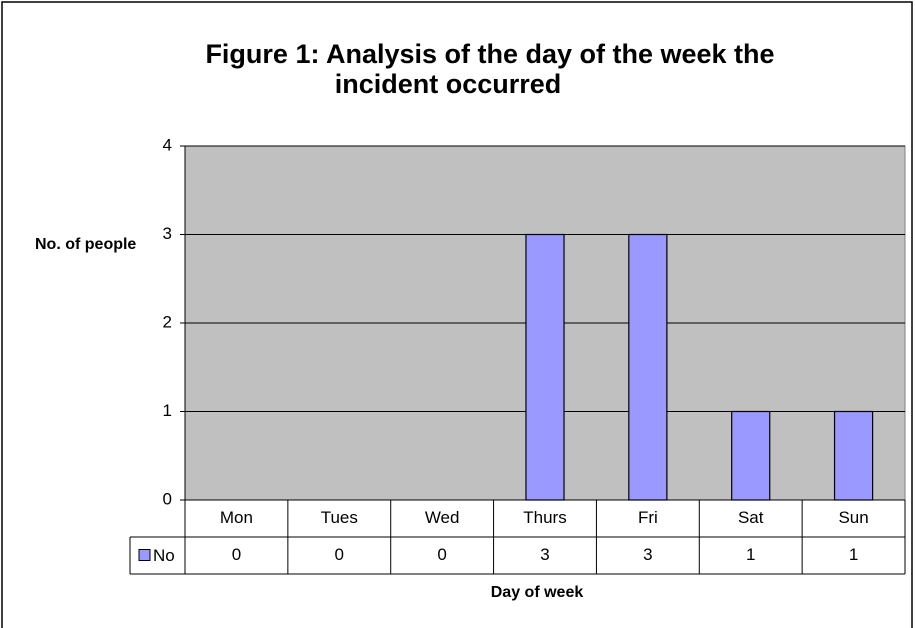  What do you see at coordinates (339, 517) in the screenshot?
I see `x-tick-label: Tues` at bounding box center [339, 517].